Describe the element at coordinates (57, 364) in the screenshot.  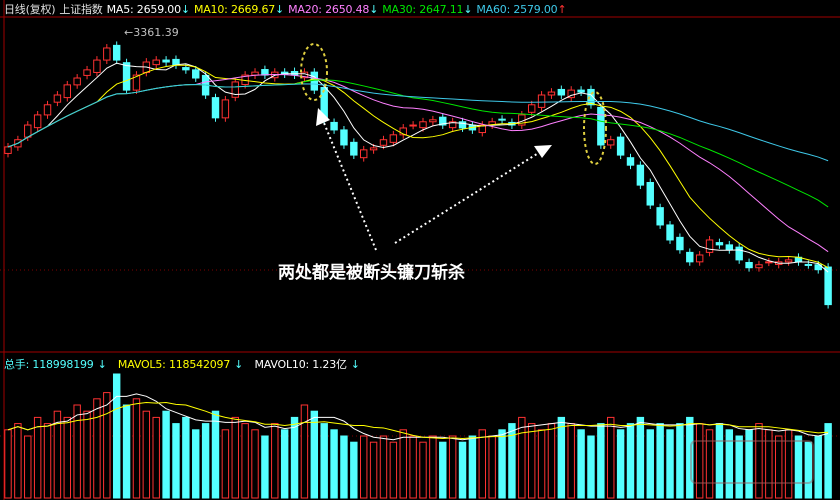
I see `total-volume: 总手: 118998199 ↓` at that location.